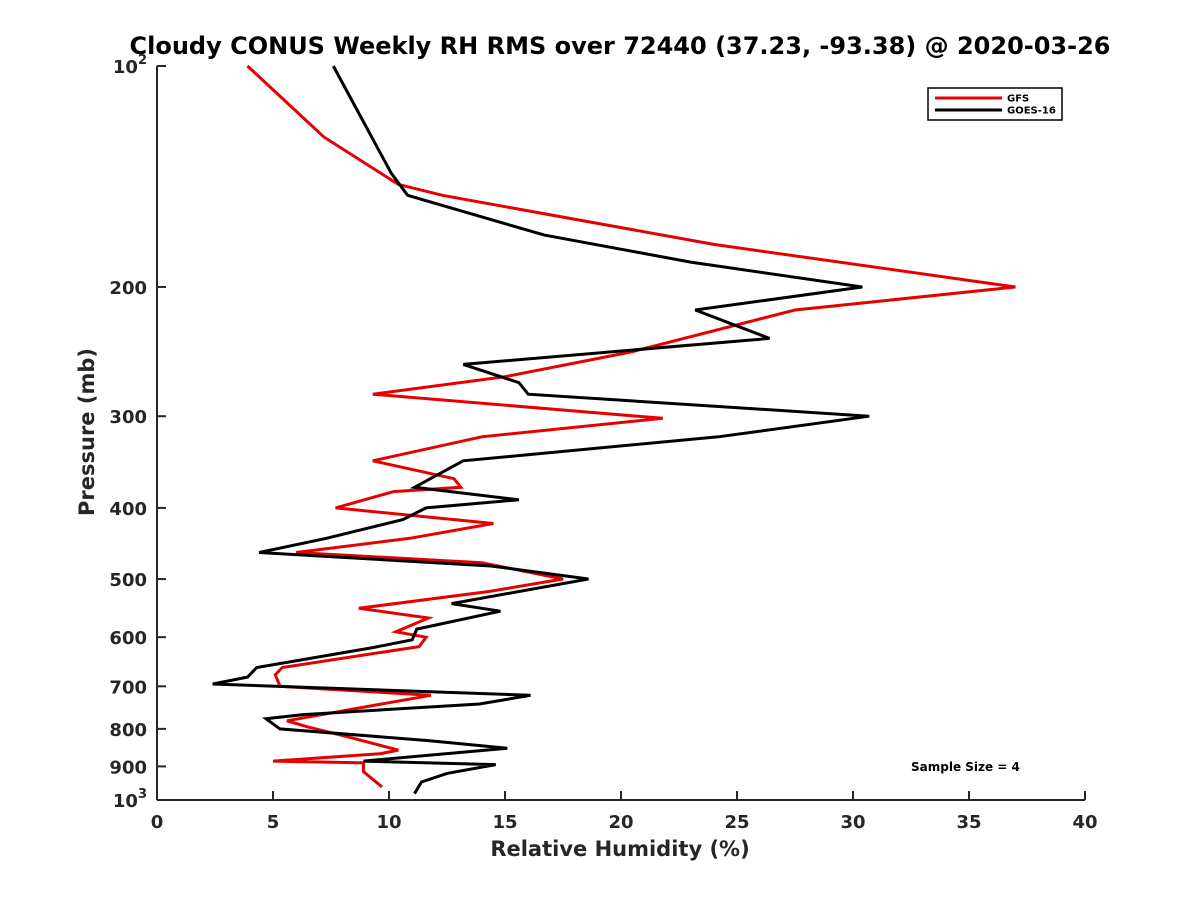 Image resolution: width=1200 pixels, height=900 pixels. What do you see at coordinates (504, 822) in the screenshot?
I see `x-tick-label: 15` at bounding box center [504, 822].